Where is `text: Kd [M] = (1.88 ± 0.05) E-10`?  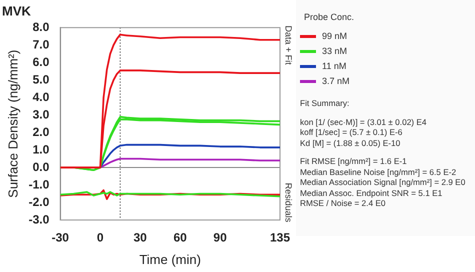
text: Kd [M] = (1.88 ± 0.05) E-10 is located at coordinates (351, 143).